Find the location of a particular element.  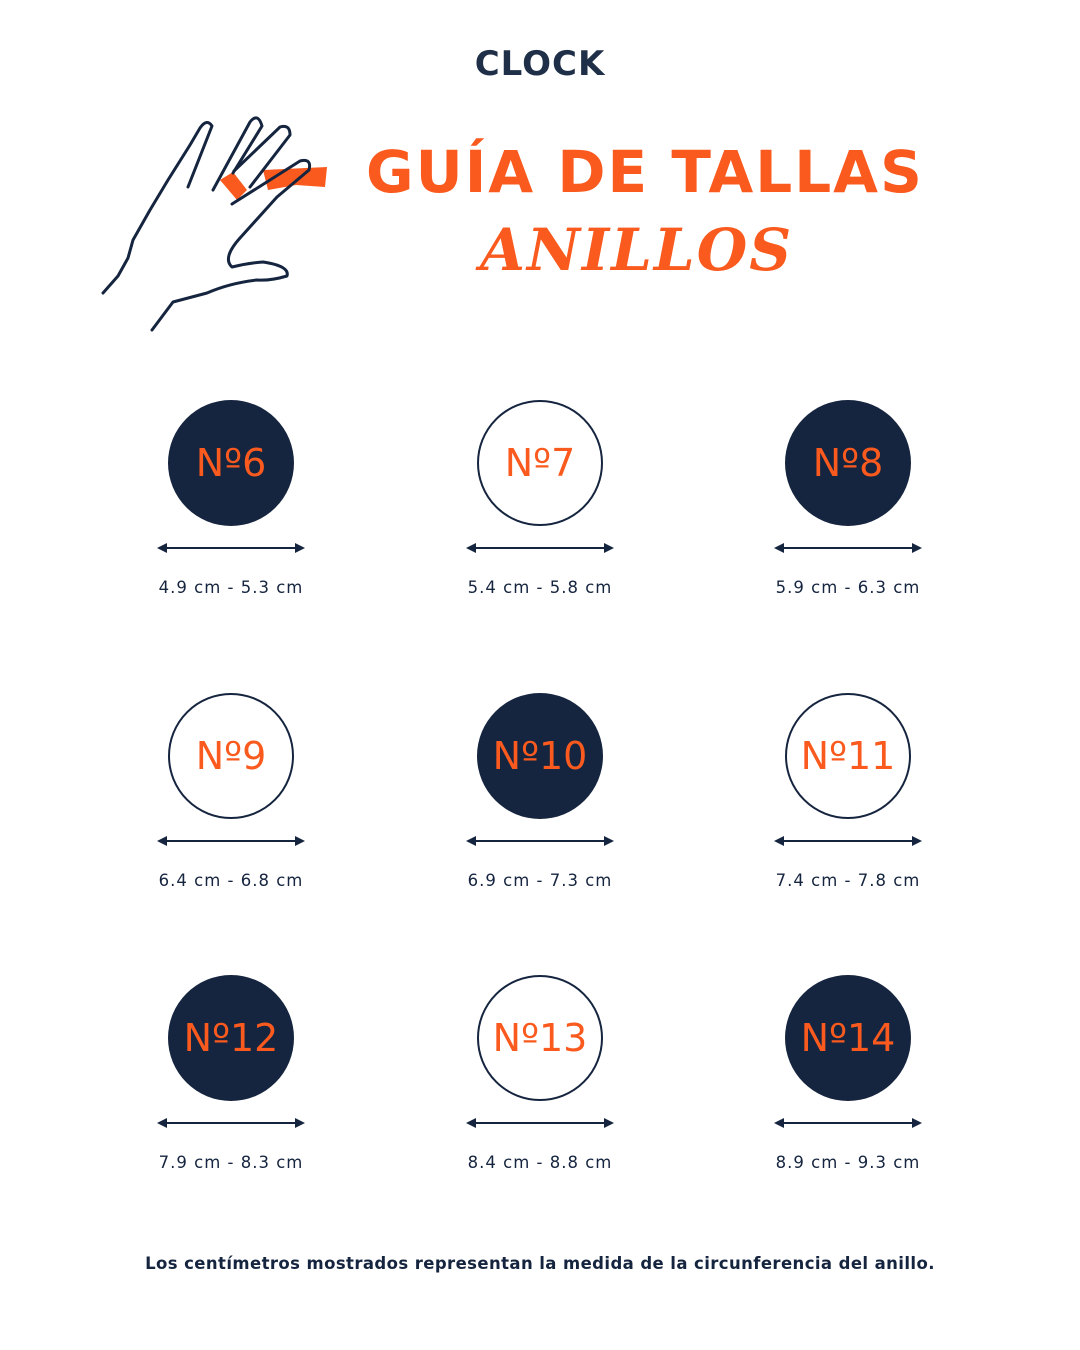

ring-size-item: Nº7 5.4 cm - 5.8 cm is located at coordinates (540, 498).